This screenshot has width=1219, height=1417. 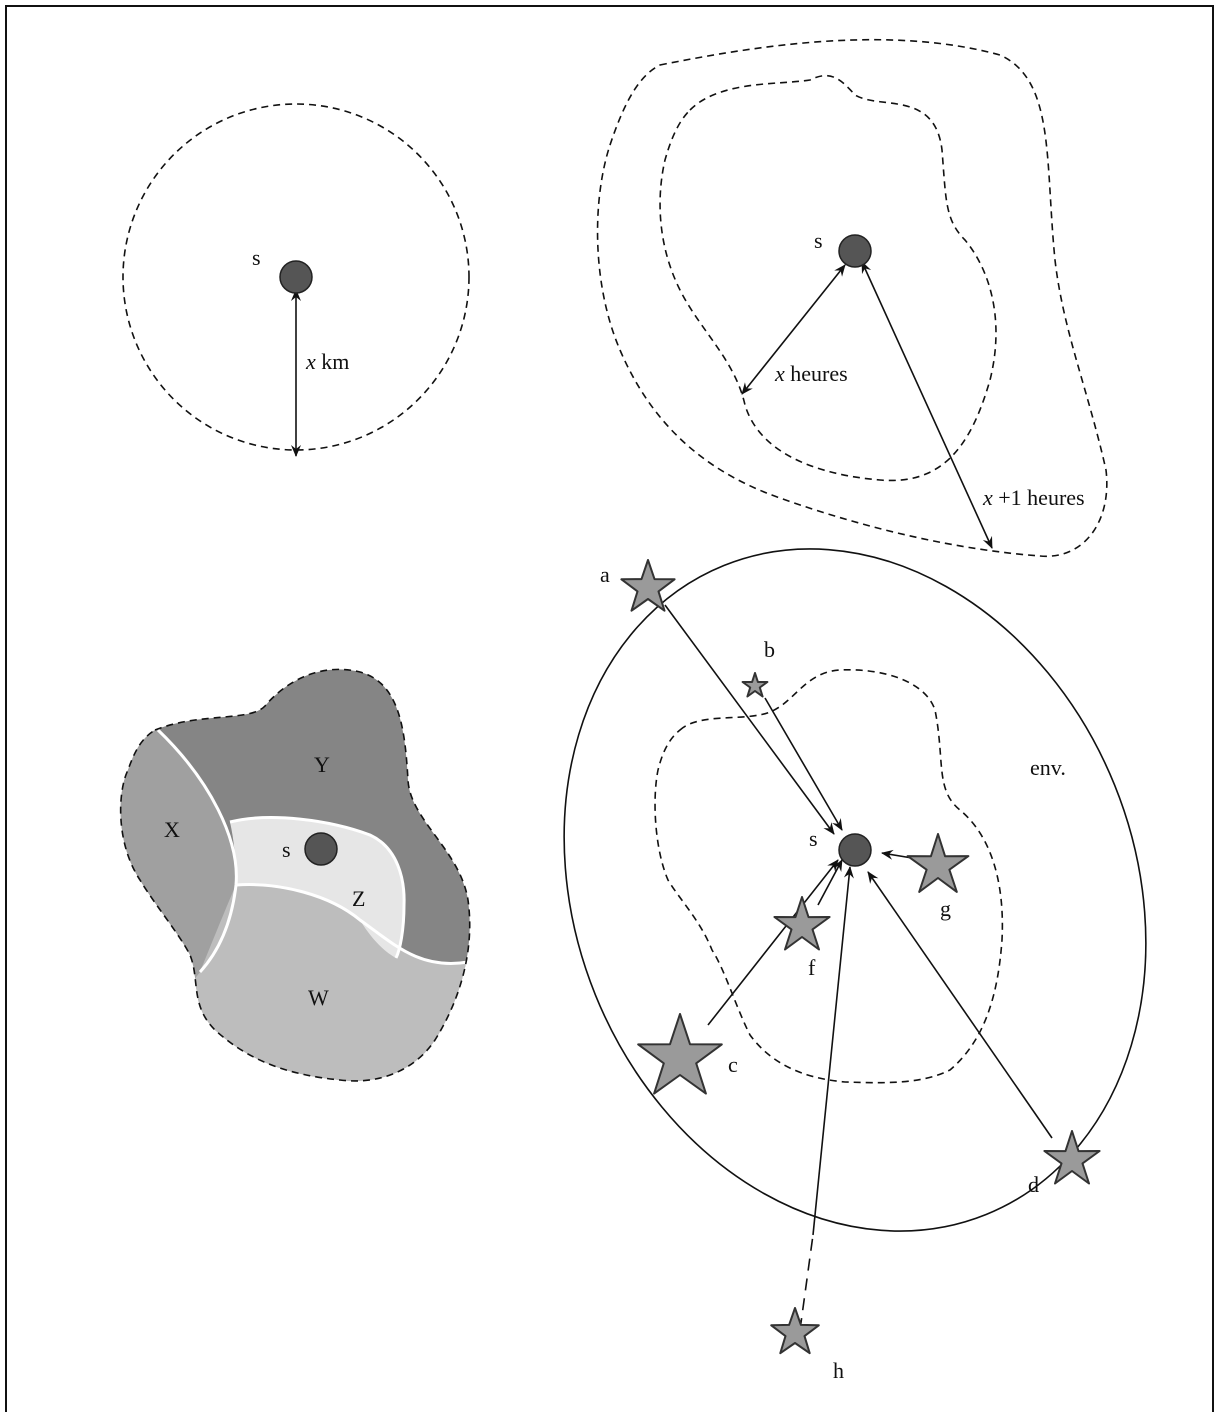 I want to click on flow-a, so click(x=749, y=719).